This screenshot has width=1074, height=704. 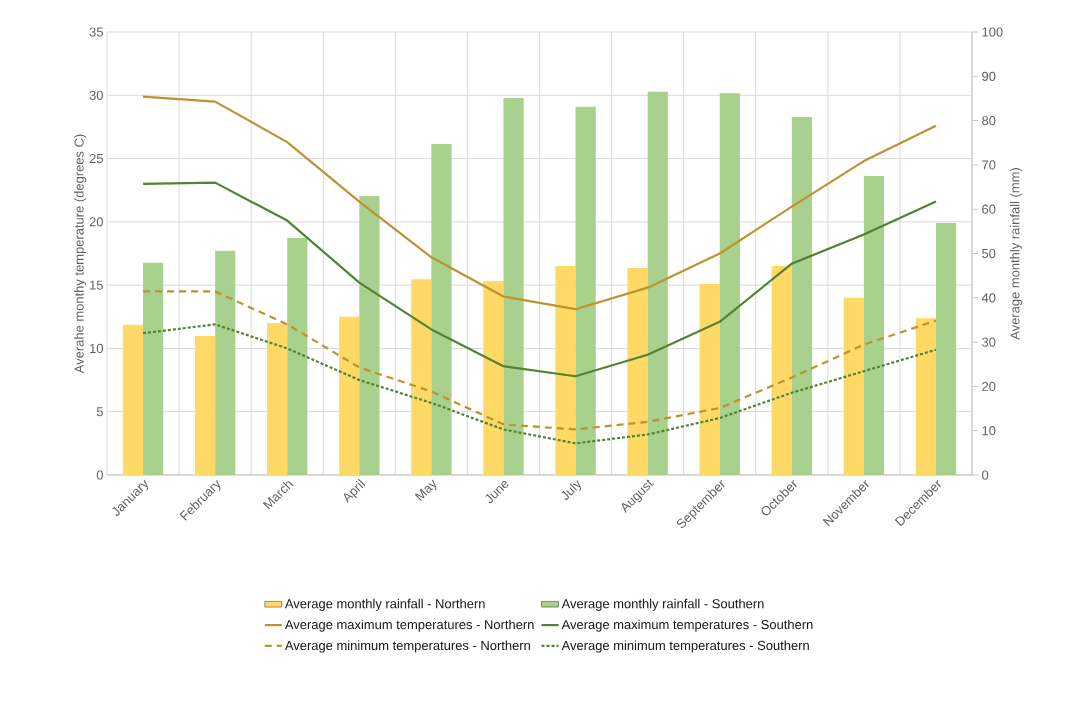 I want to click on y2-tick-label: 20, so click(x=989, y=386).